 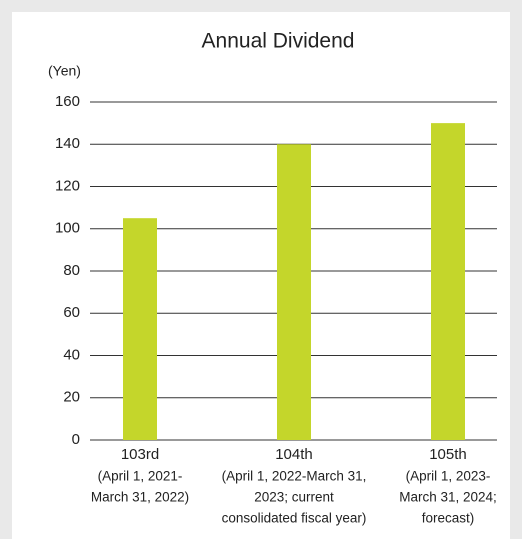 I want to click on x-tick-detail: consolidated fiscal year), so click(x=294, y=518).